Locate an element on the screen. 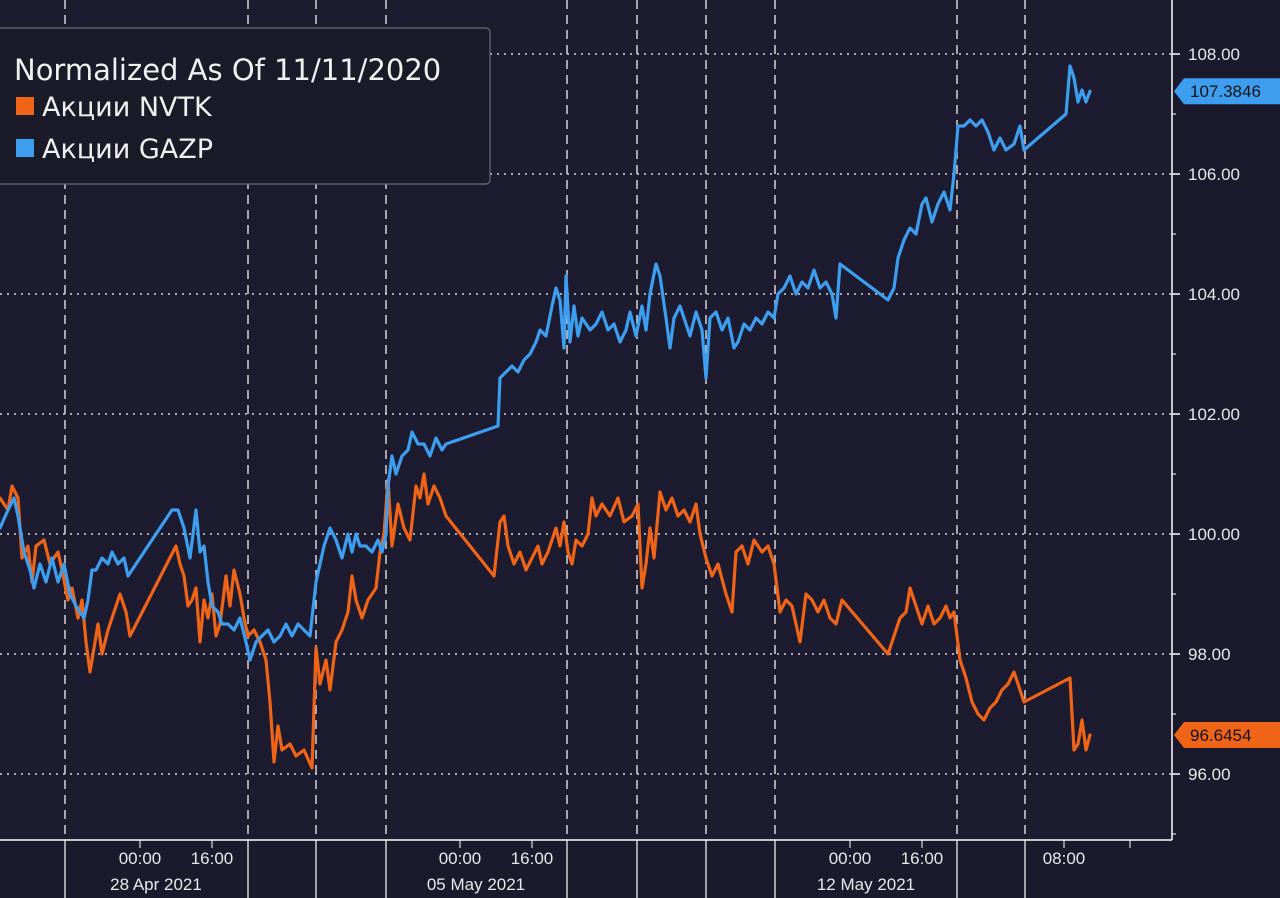 The width and height of the screenshot is (1280, 898). y-axis: 96.00 98.00 100.00 102.00 104.00 106.00 108.00 is located at coordinates (1205, 420).